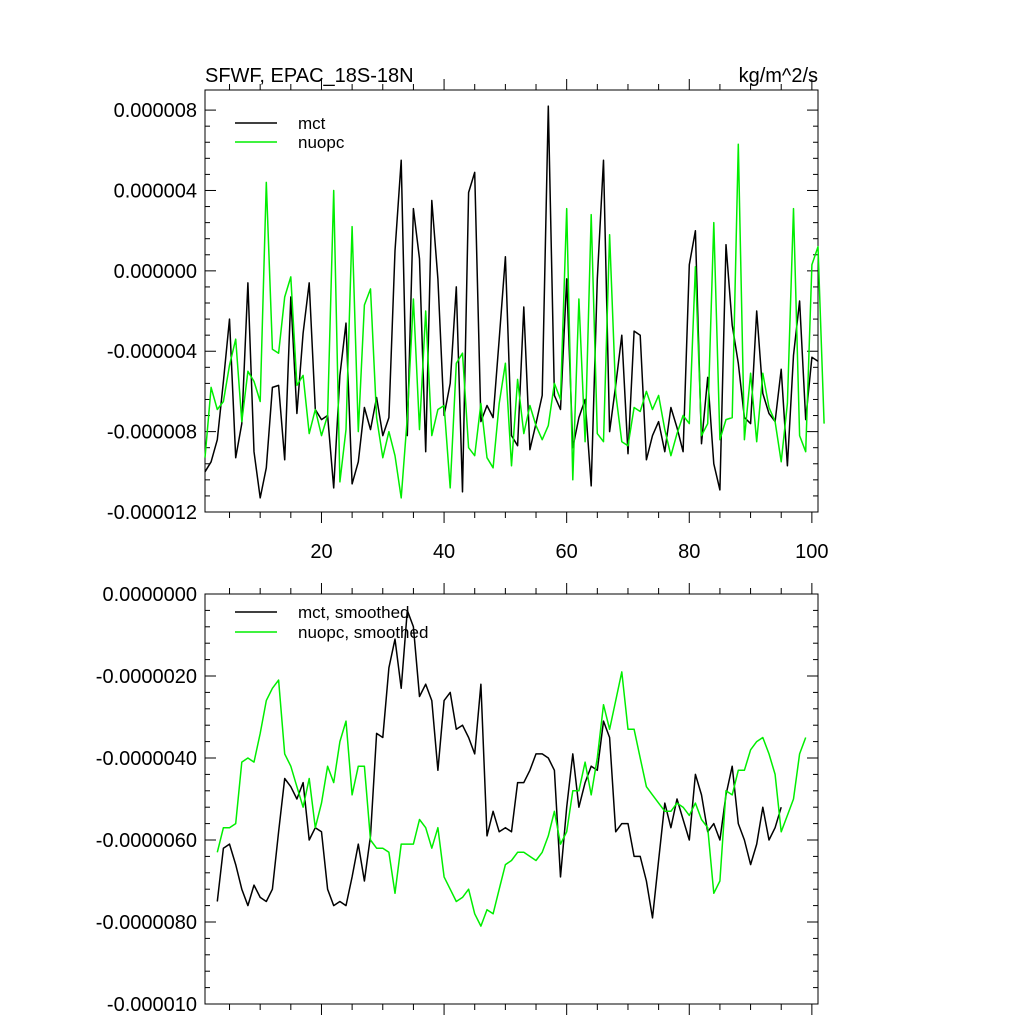 Image resolution: width=1024 pixels, height=1024 pixels. I want to click on y-tick-label: -0.0000020, so click(146, 677).